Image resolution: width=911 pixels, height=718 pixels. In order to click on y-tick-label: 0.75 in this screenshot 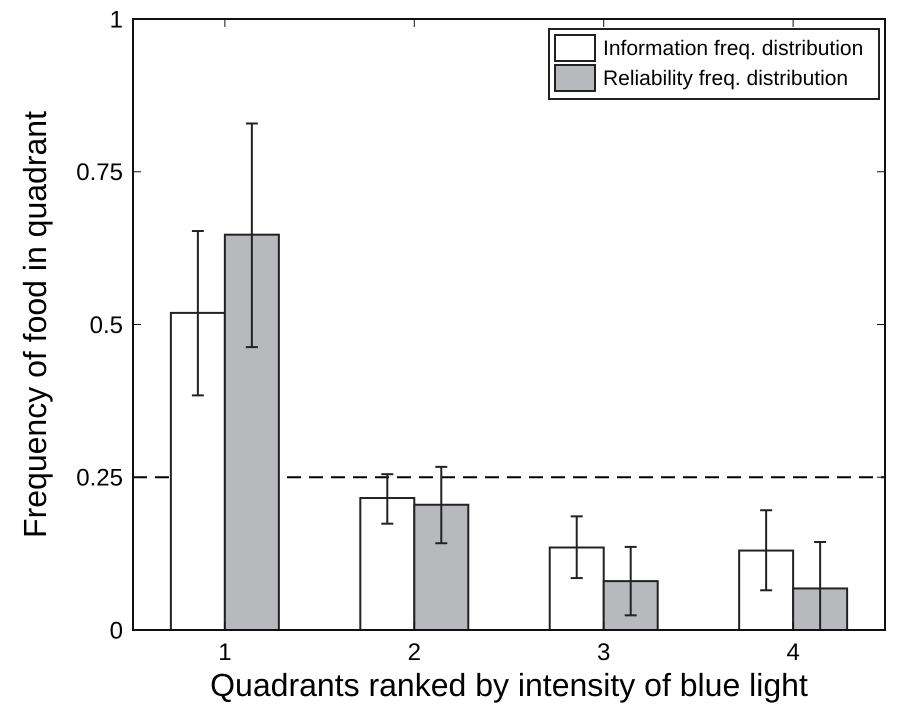, I will do `click(99, 172)`.